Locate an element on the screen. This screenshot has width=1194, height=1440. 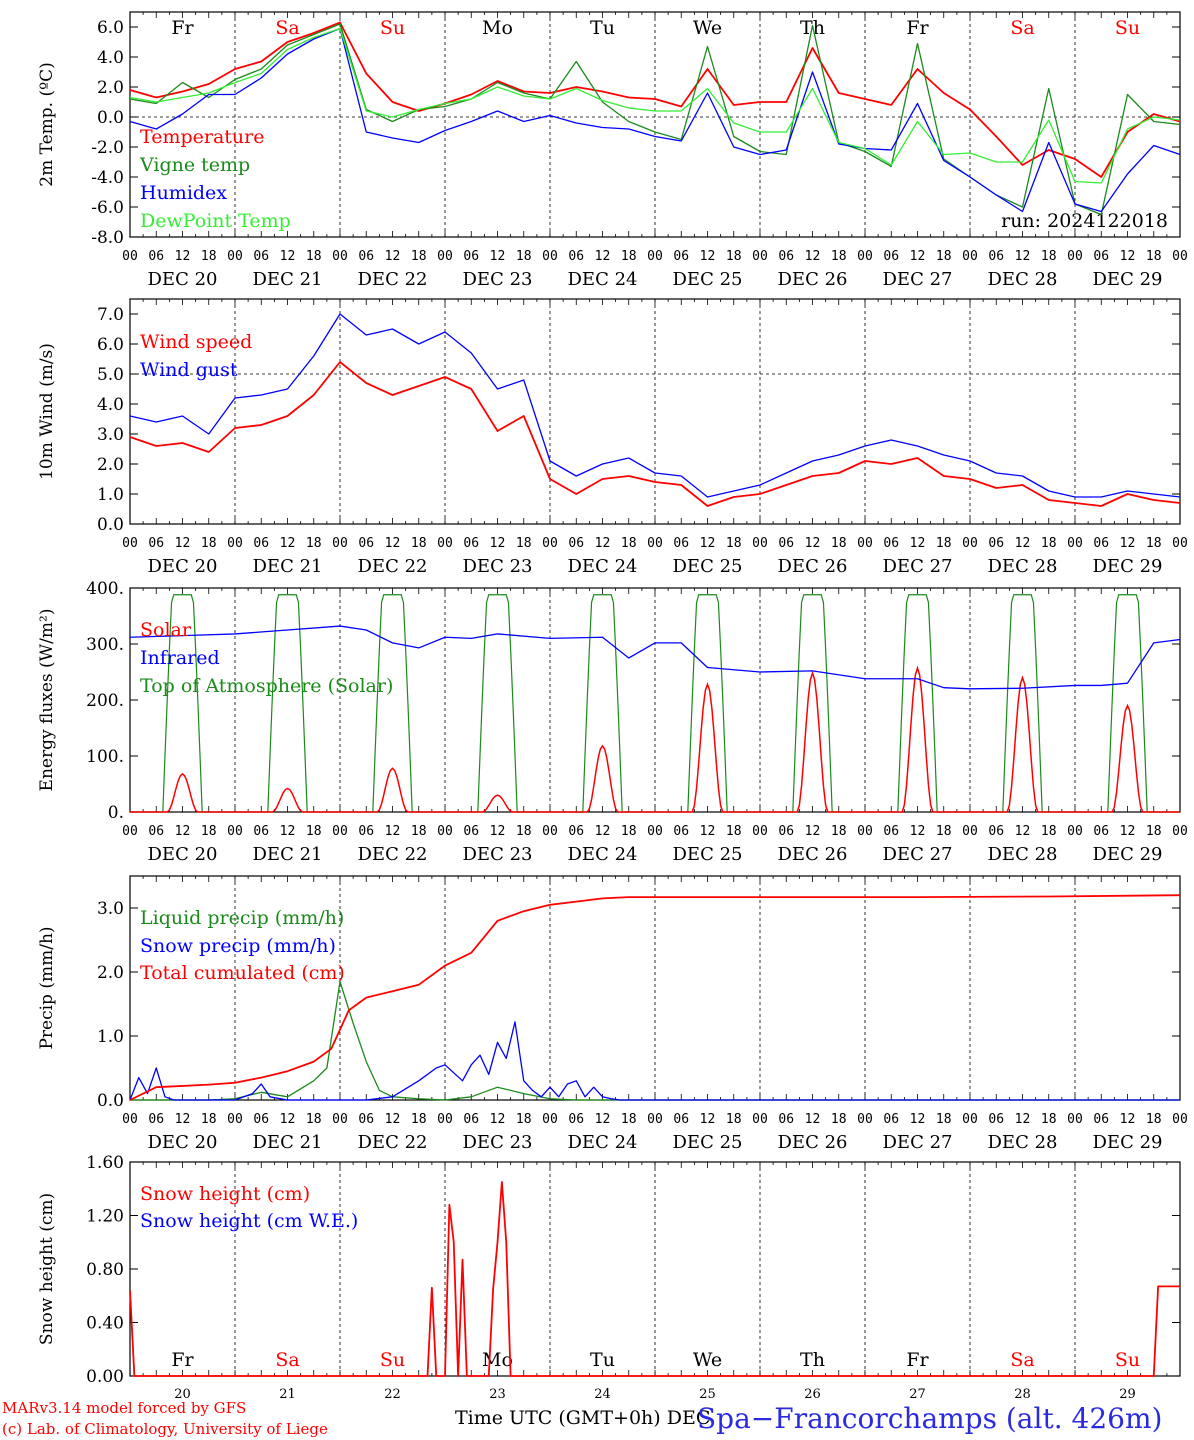
plot-frame is located at coordinates (655, 411).